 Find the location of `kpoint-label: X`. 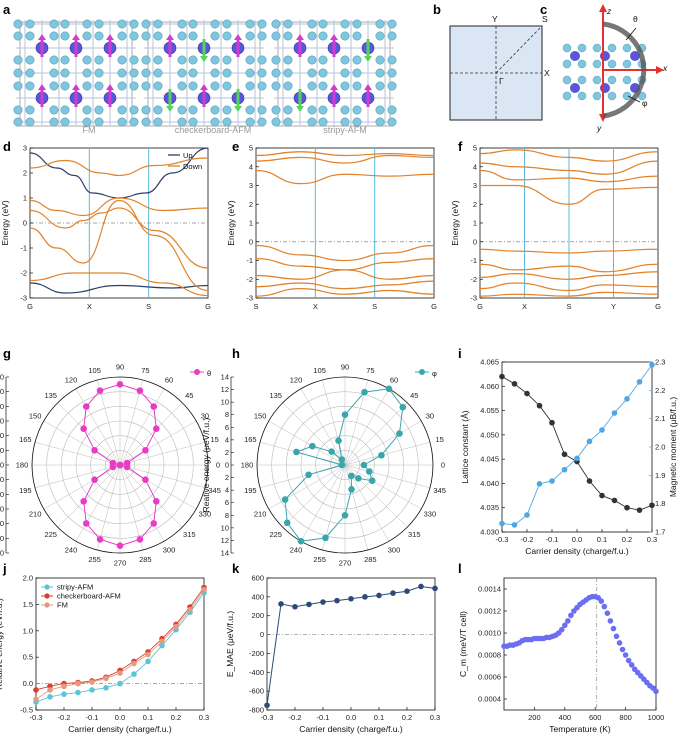

kpoint-label: X is located at coordinates (89, 306).